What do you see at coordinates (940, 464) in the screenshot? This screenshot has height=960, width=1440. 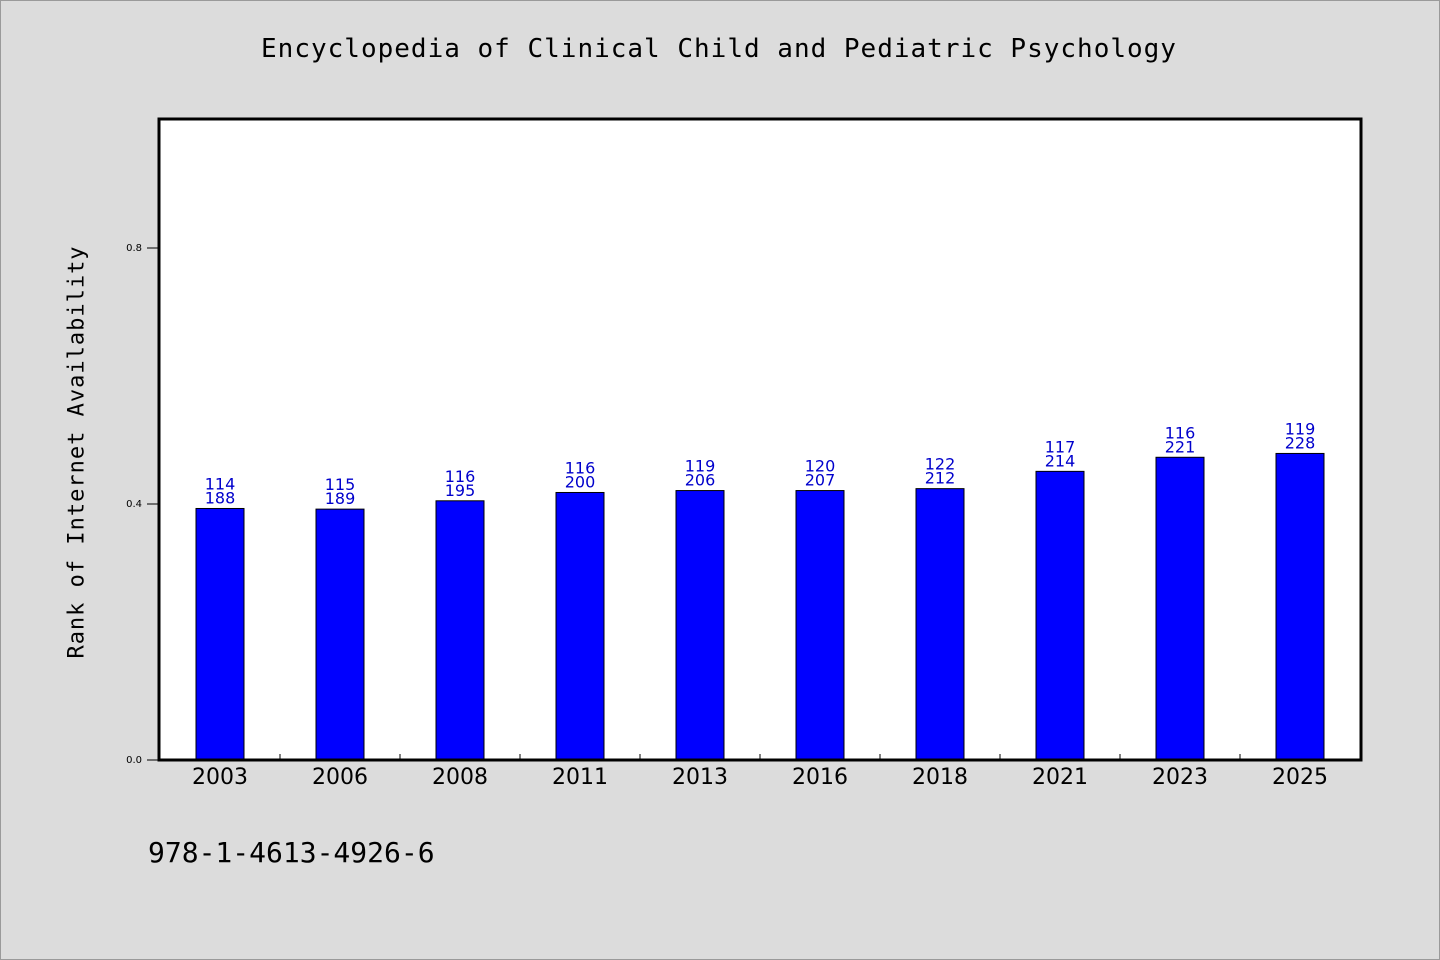 I see `data-label-top: 122` at bounding box center [940, 464].